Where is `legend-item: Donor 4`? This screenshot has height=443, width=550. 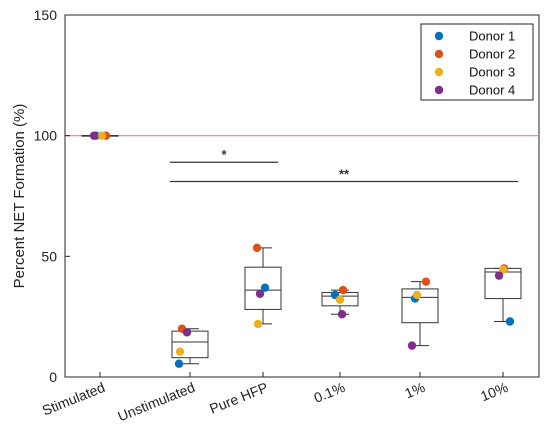
legend-item: Donor 4 is located at coordinates (474, 90).